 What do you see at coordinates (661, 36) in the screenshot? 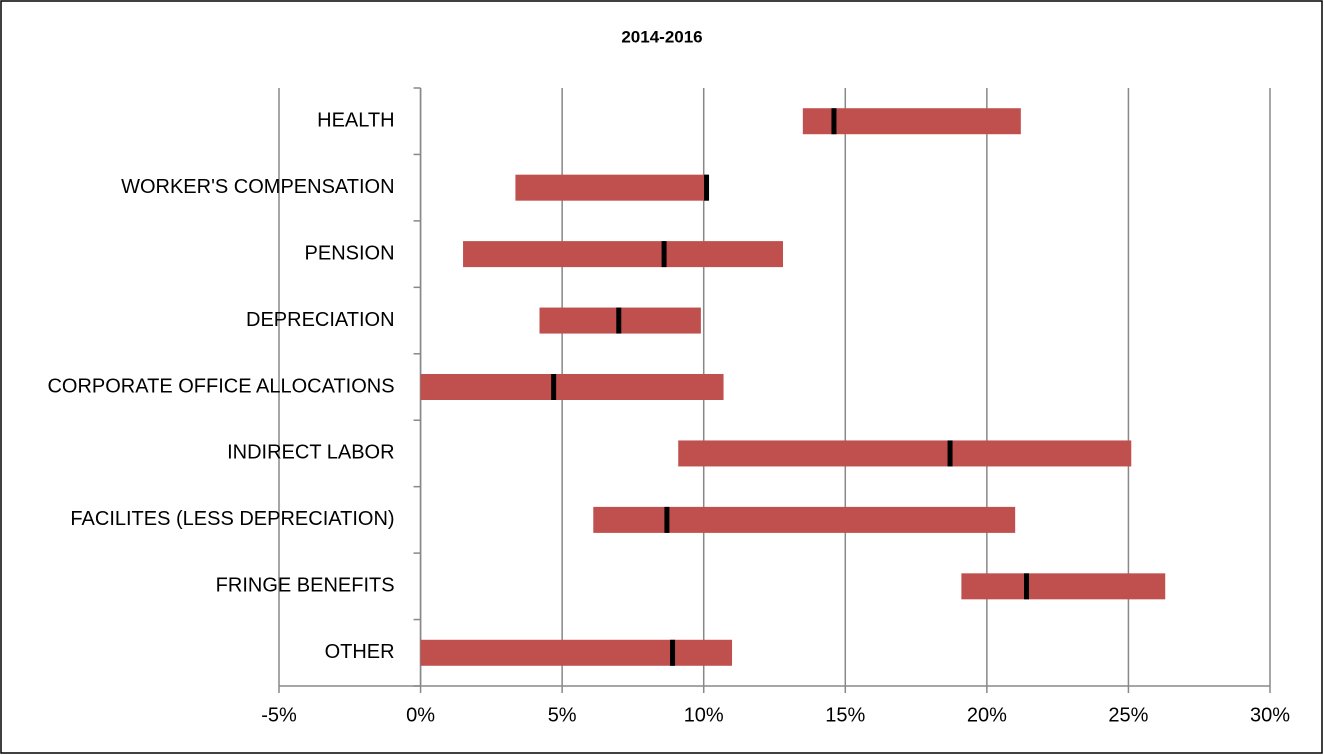
I see `chart-title: 2014-2016` at bounding box center [661, 36].